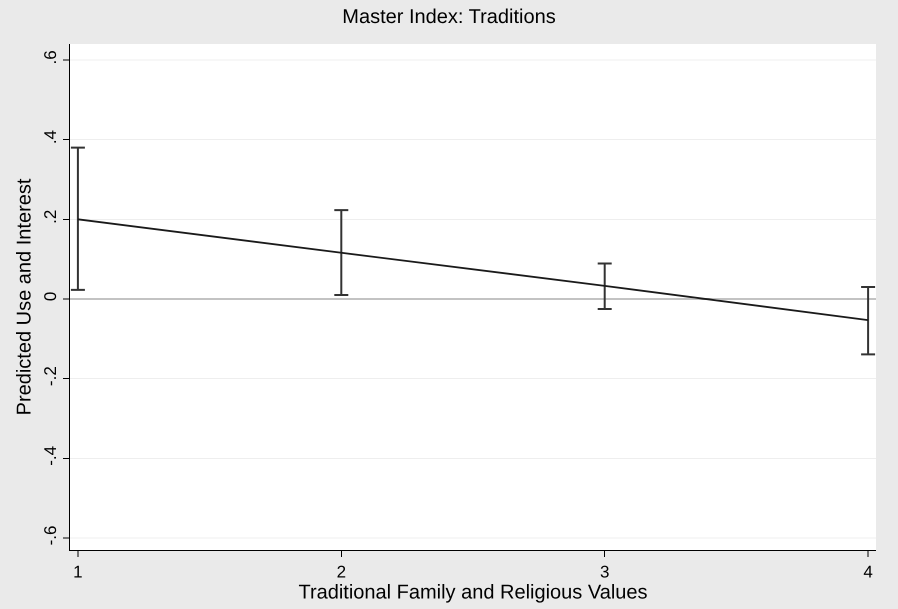  I want to click on y-tick-label: .2, so click(50, 217).